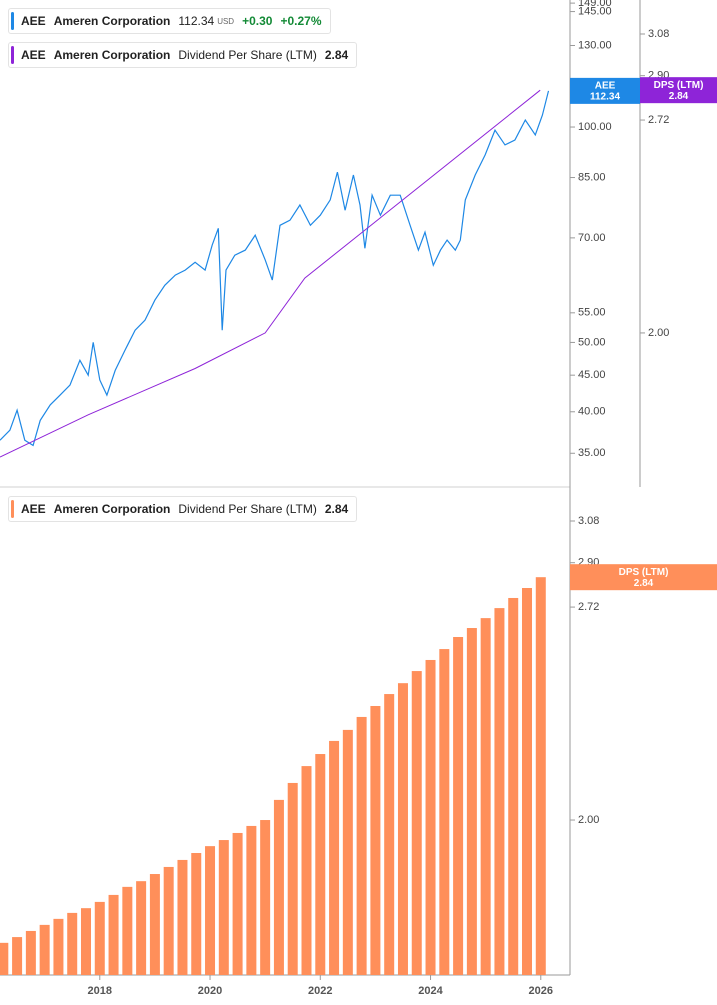 The height and width of the screenshot is (1005, 717). I want to click on x-tick-label: 2018, so click(100, 991).